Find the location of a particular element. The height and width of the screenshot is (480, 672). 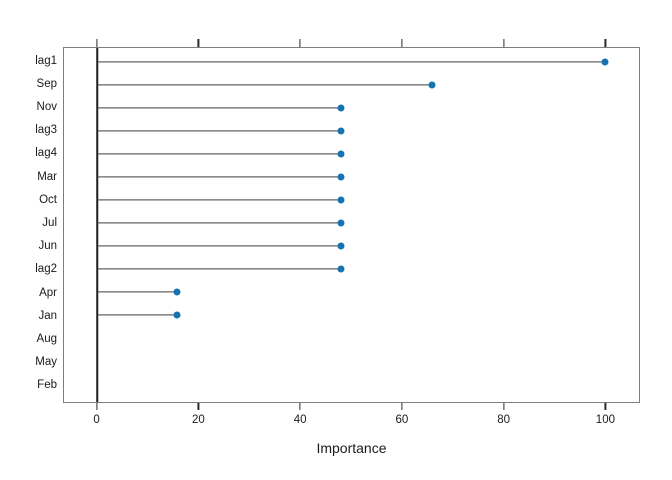

zero-reference-line is located at coordinates (97, 225).